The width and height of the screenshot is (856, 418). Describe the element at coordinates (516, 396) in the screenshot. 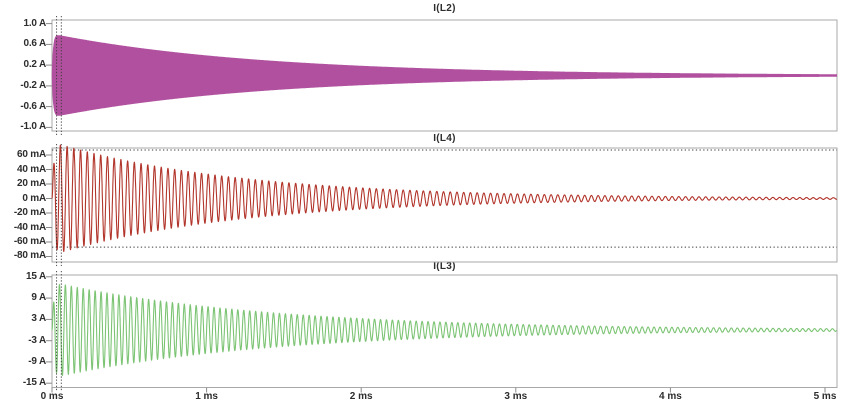

I see `x-tick-label: 3 ms` at that location.